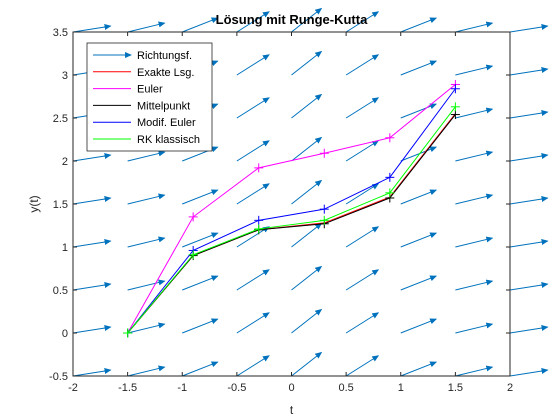 This screenshot has height=420, width=560. What do you see at coordinates (455, 388) in the screenshot?
I see `x-tick-label: 1.5` at bounding box center [455, 388].